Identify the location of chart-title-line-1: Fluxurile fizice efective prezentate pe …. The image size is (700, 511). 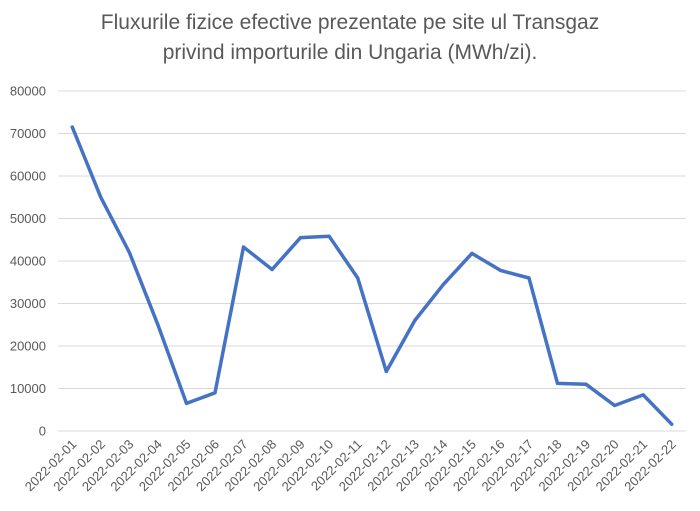
(350, 22).